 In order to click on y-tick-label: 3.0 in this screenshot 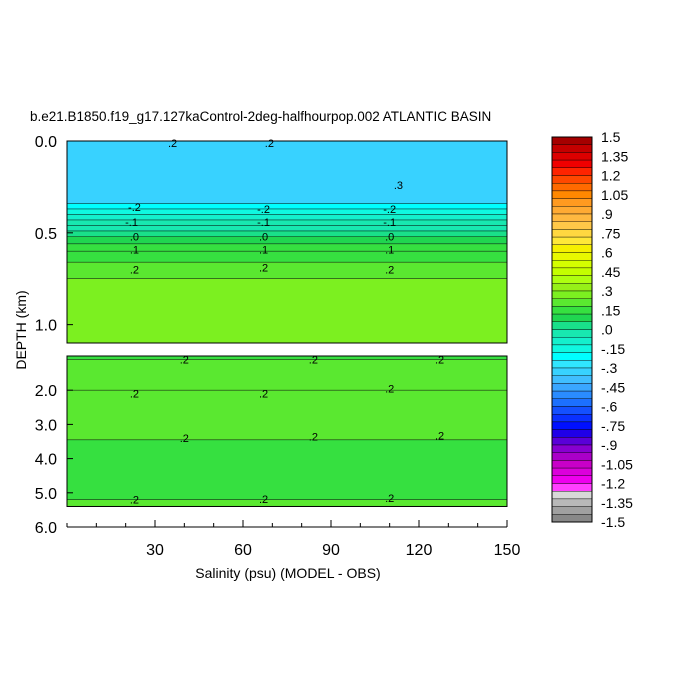, I will do `click(46, 425)`.